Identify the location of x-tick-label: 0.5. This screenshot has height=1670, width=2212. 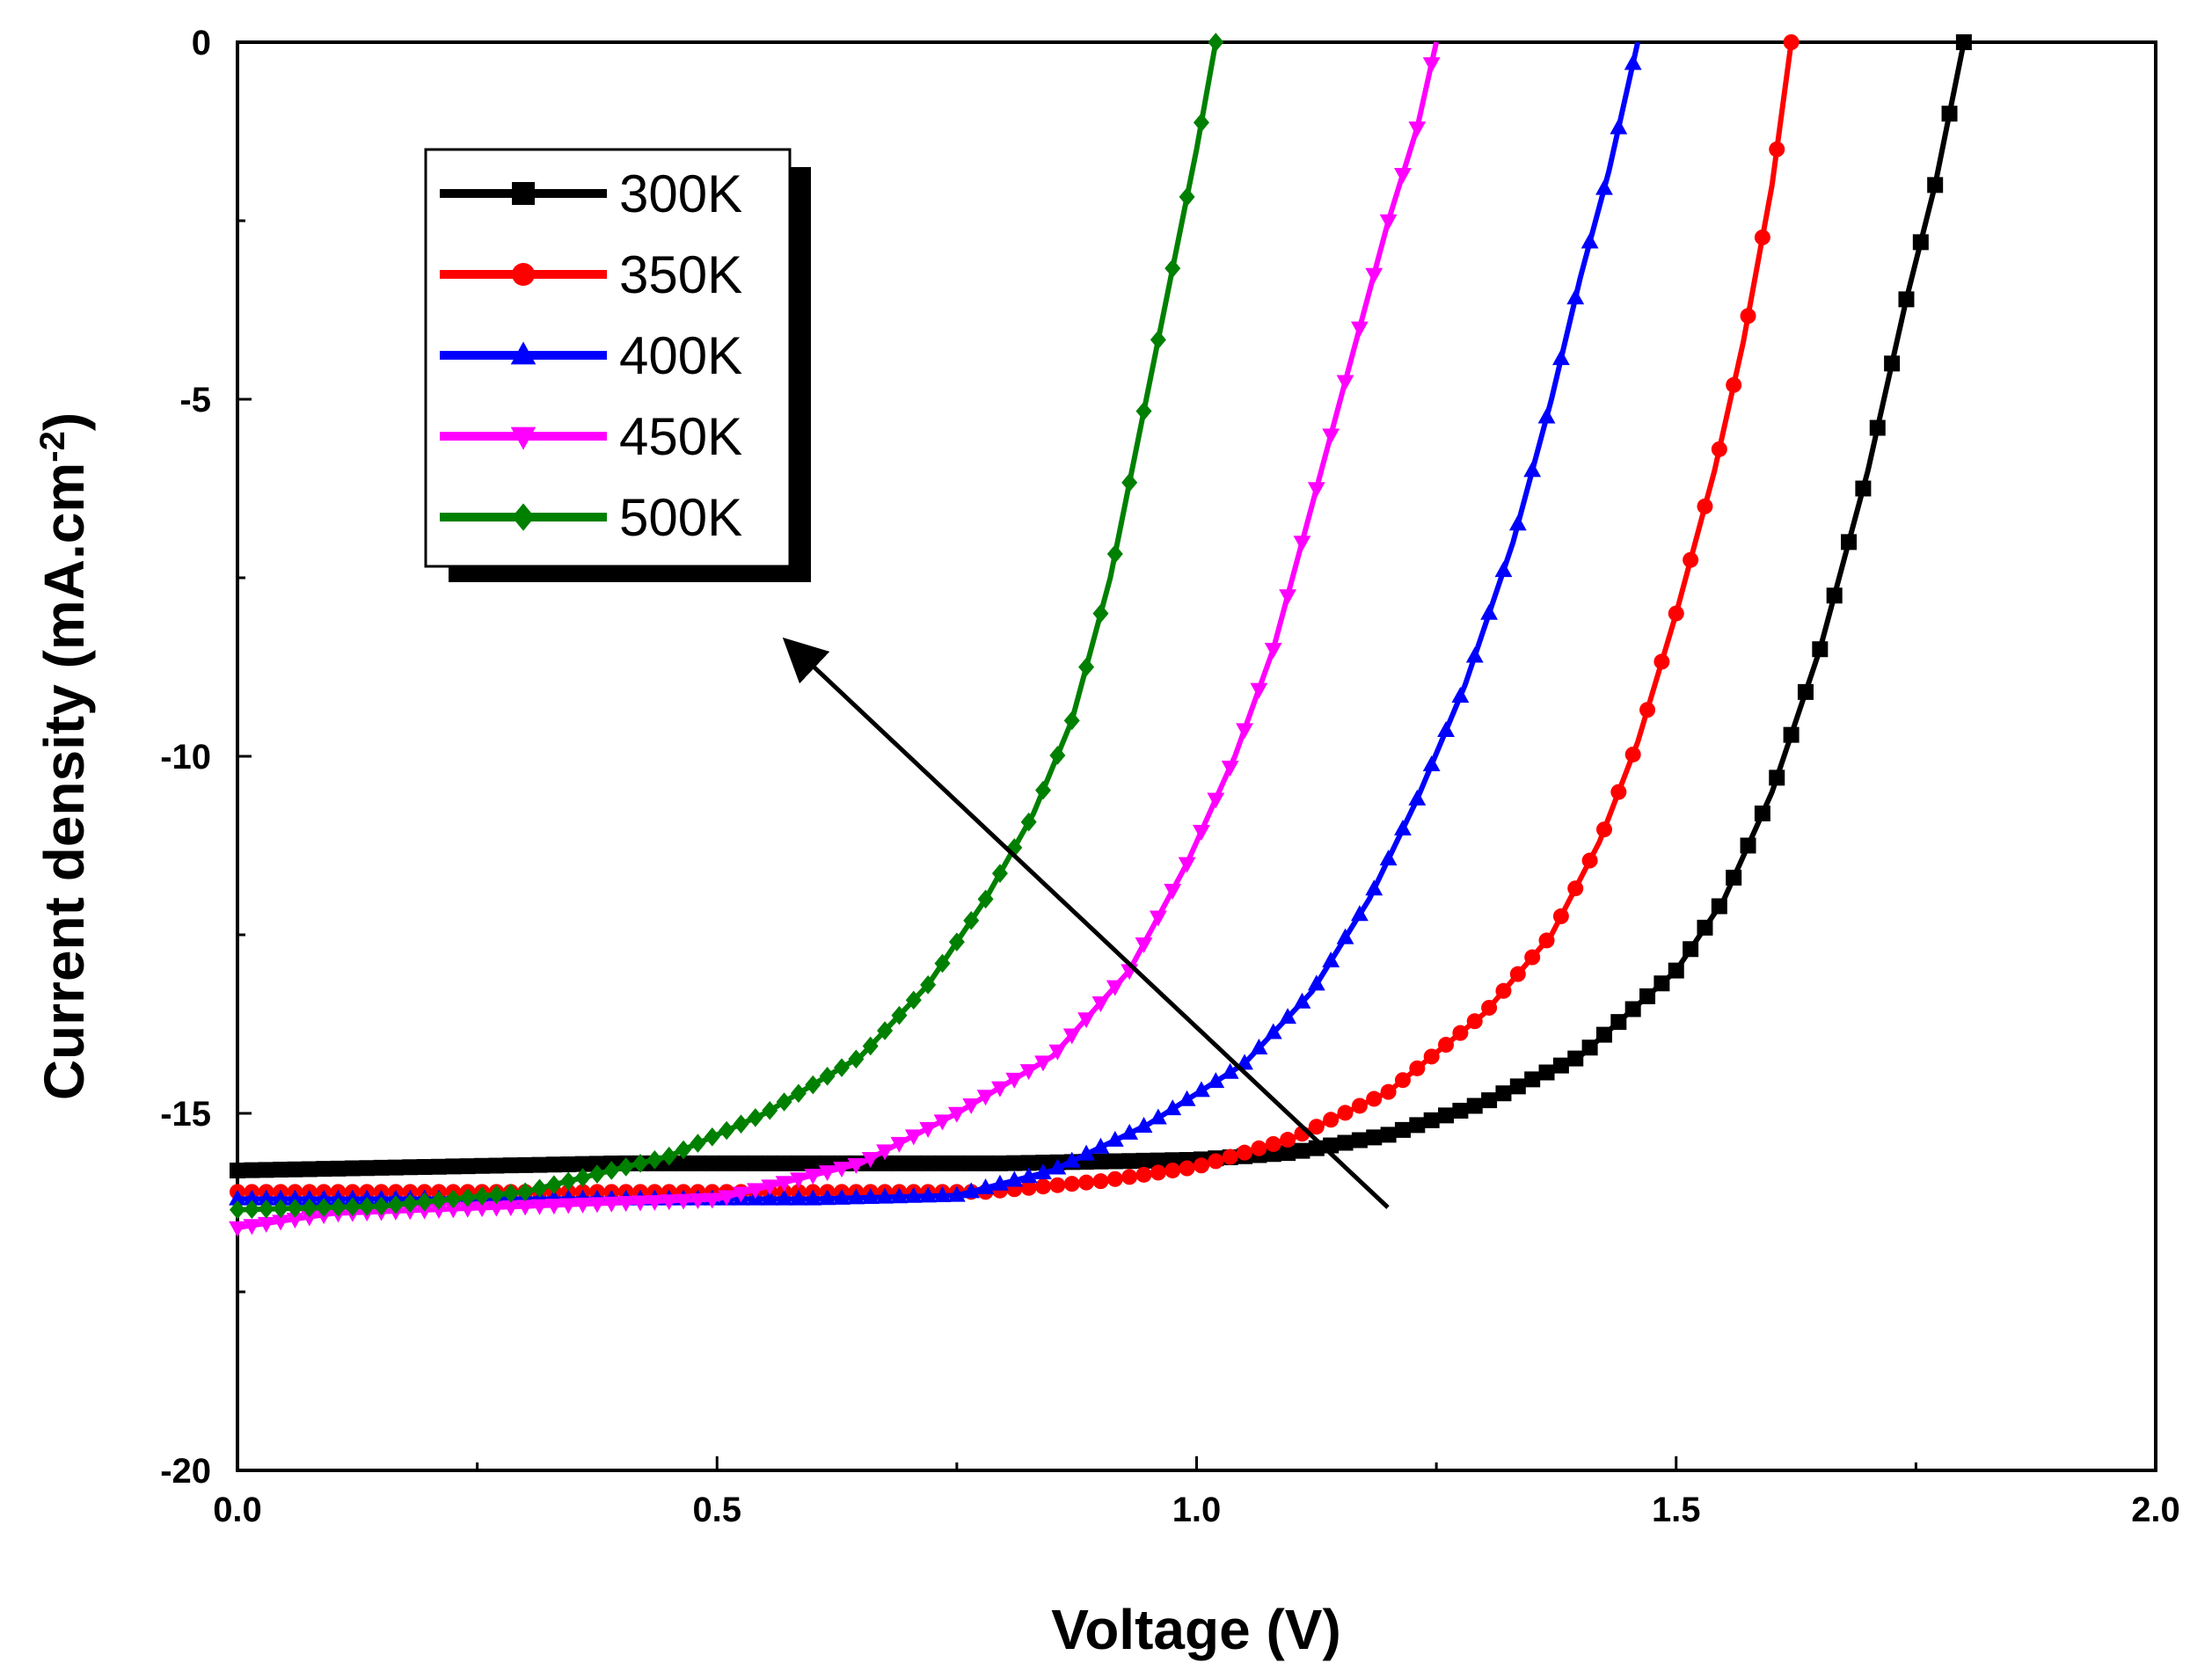
(716, 1510).